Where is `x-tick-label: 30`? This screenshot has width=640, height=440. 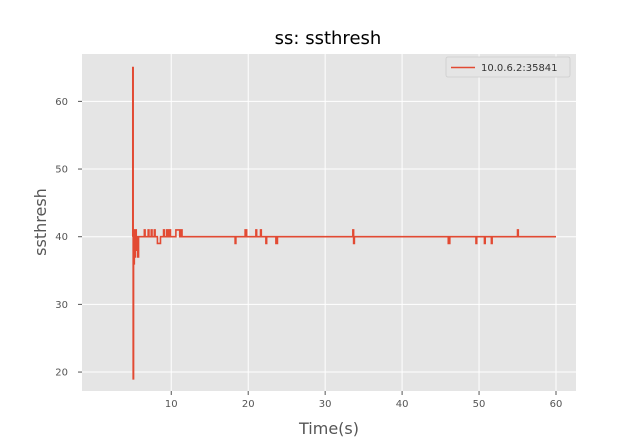
x-tick-label: 30 is located at coordinates (325, 404).